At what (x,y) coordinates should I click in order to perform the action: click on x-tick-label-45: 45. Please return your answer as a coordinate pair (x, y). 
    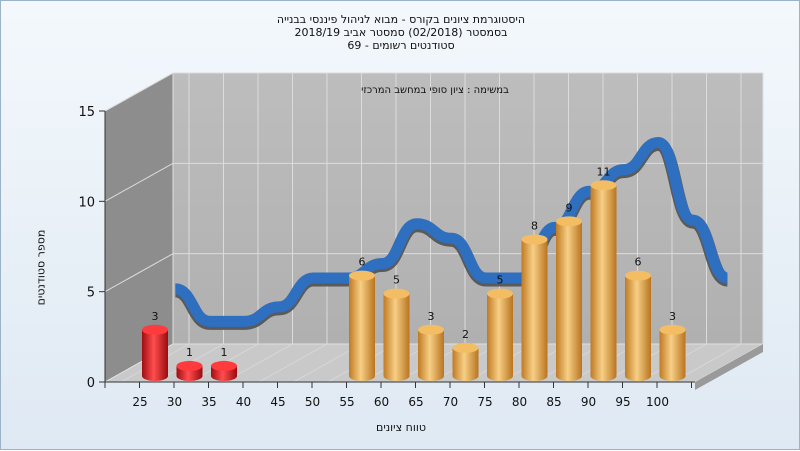
    Looking at the image, I should click on (277, 402).